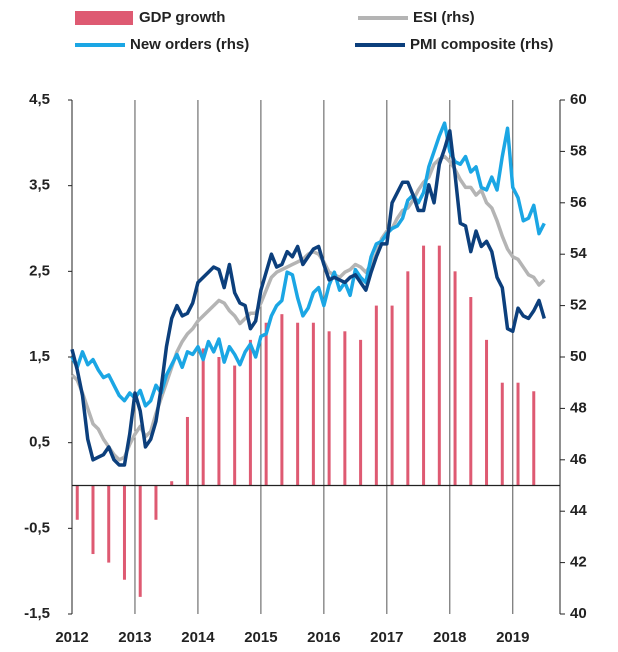  What do you see at coordinates (260, 637) in the screenshot?
I see `x-tick-label: 2015` at bounding box center [260, 637].